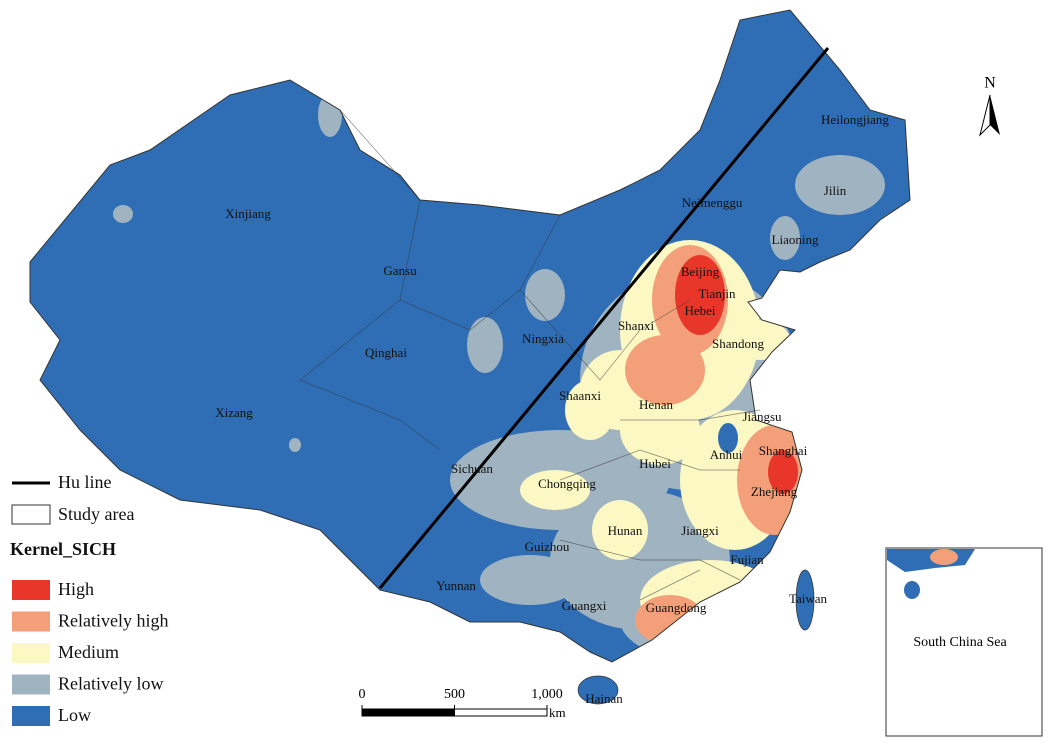  Describe the element at coordinates (656, 404) in the screenshot. I see `province-label: Henan` at that location.